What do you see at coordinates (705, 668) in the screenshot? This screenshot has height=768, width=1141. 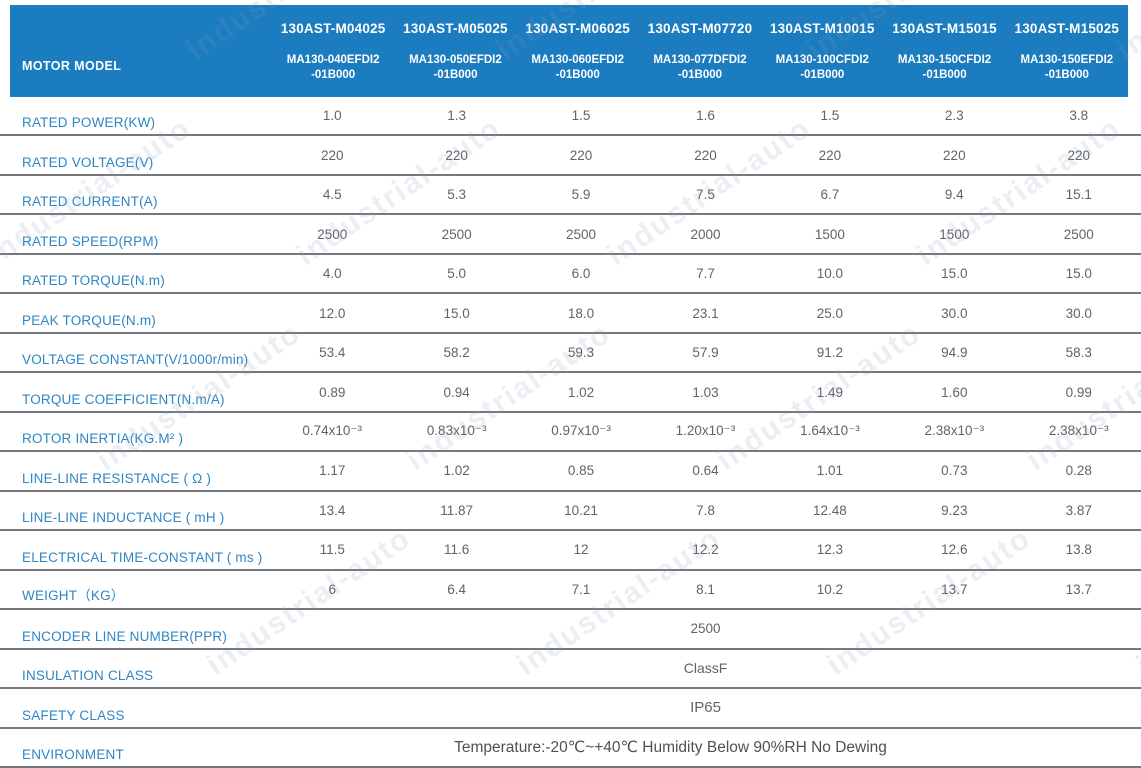 I see `table-span-cell: ClassF` at bounding box center [705, 668].